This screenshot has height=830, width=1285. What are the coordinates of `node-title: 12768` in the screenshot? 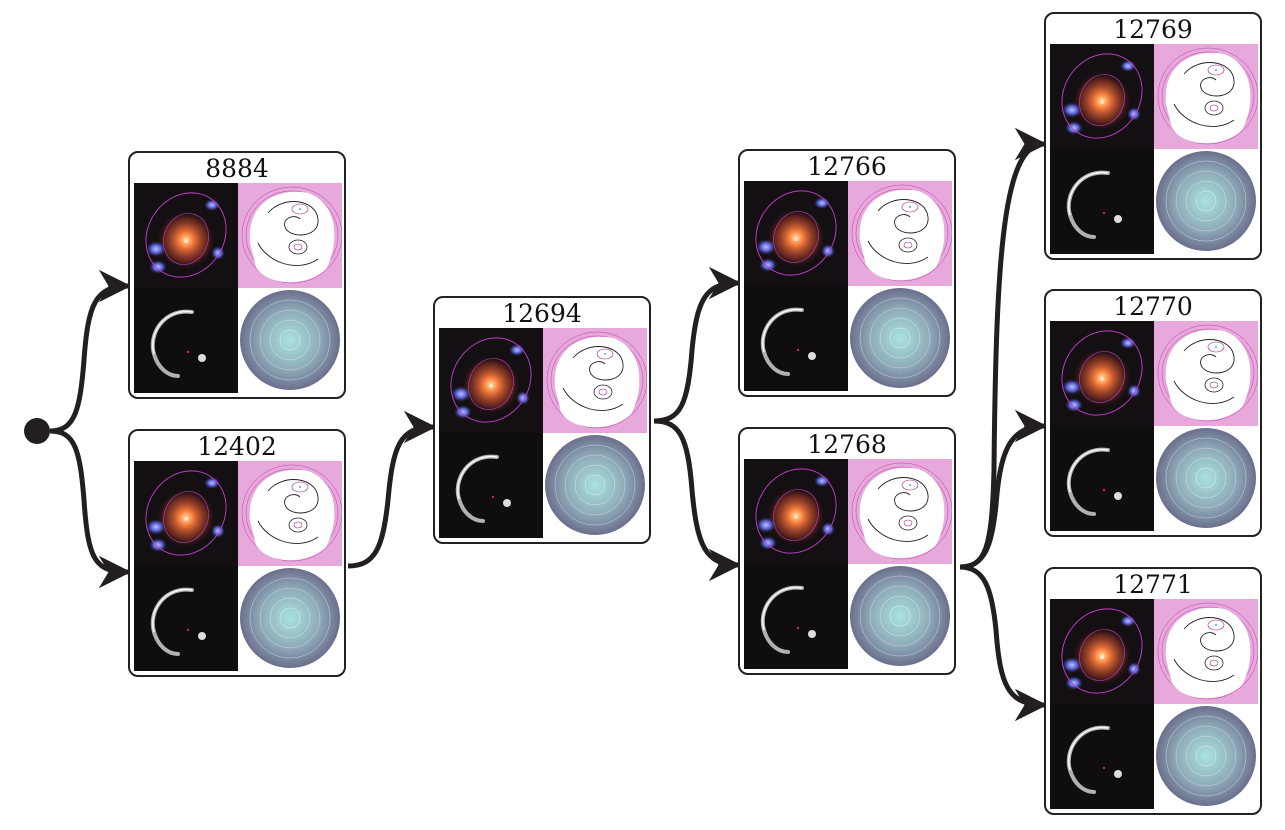 It's located at (847, 444).